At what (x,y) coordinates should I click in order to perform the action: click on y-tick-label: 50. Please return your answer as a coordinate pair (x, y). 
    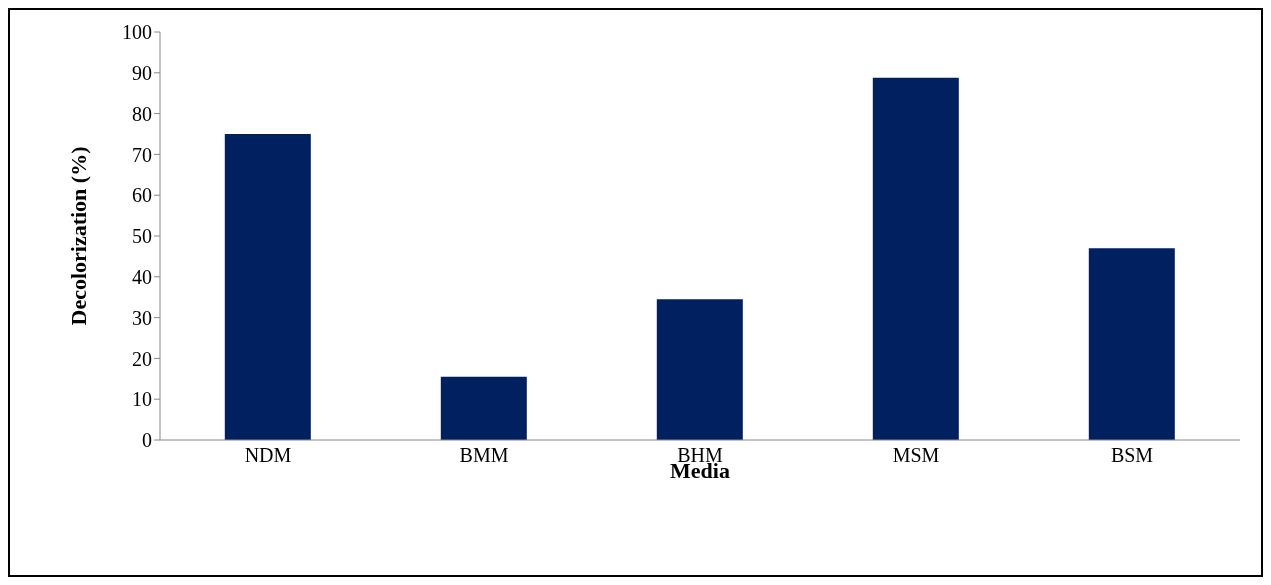
    Looking at the image, I should click on (142, 236).